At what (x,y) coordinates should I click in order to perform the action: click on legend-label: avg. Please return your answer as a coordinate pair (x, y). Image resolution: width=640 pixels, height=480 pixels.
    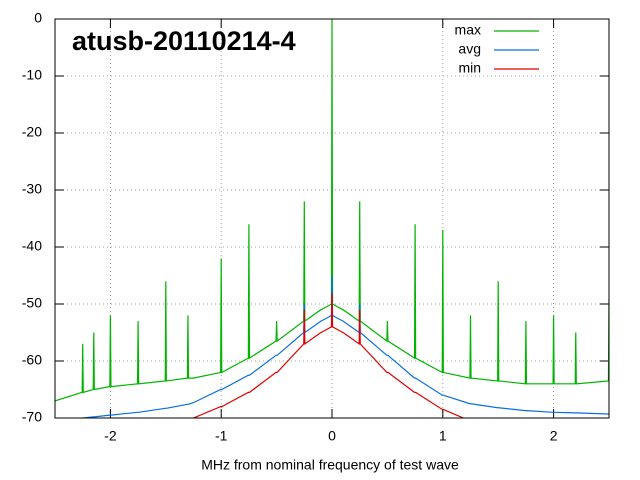
    Looking at the image, I should click on (469, 49).